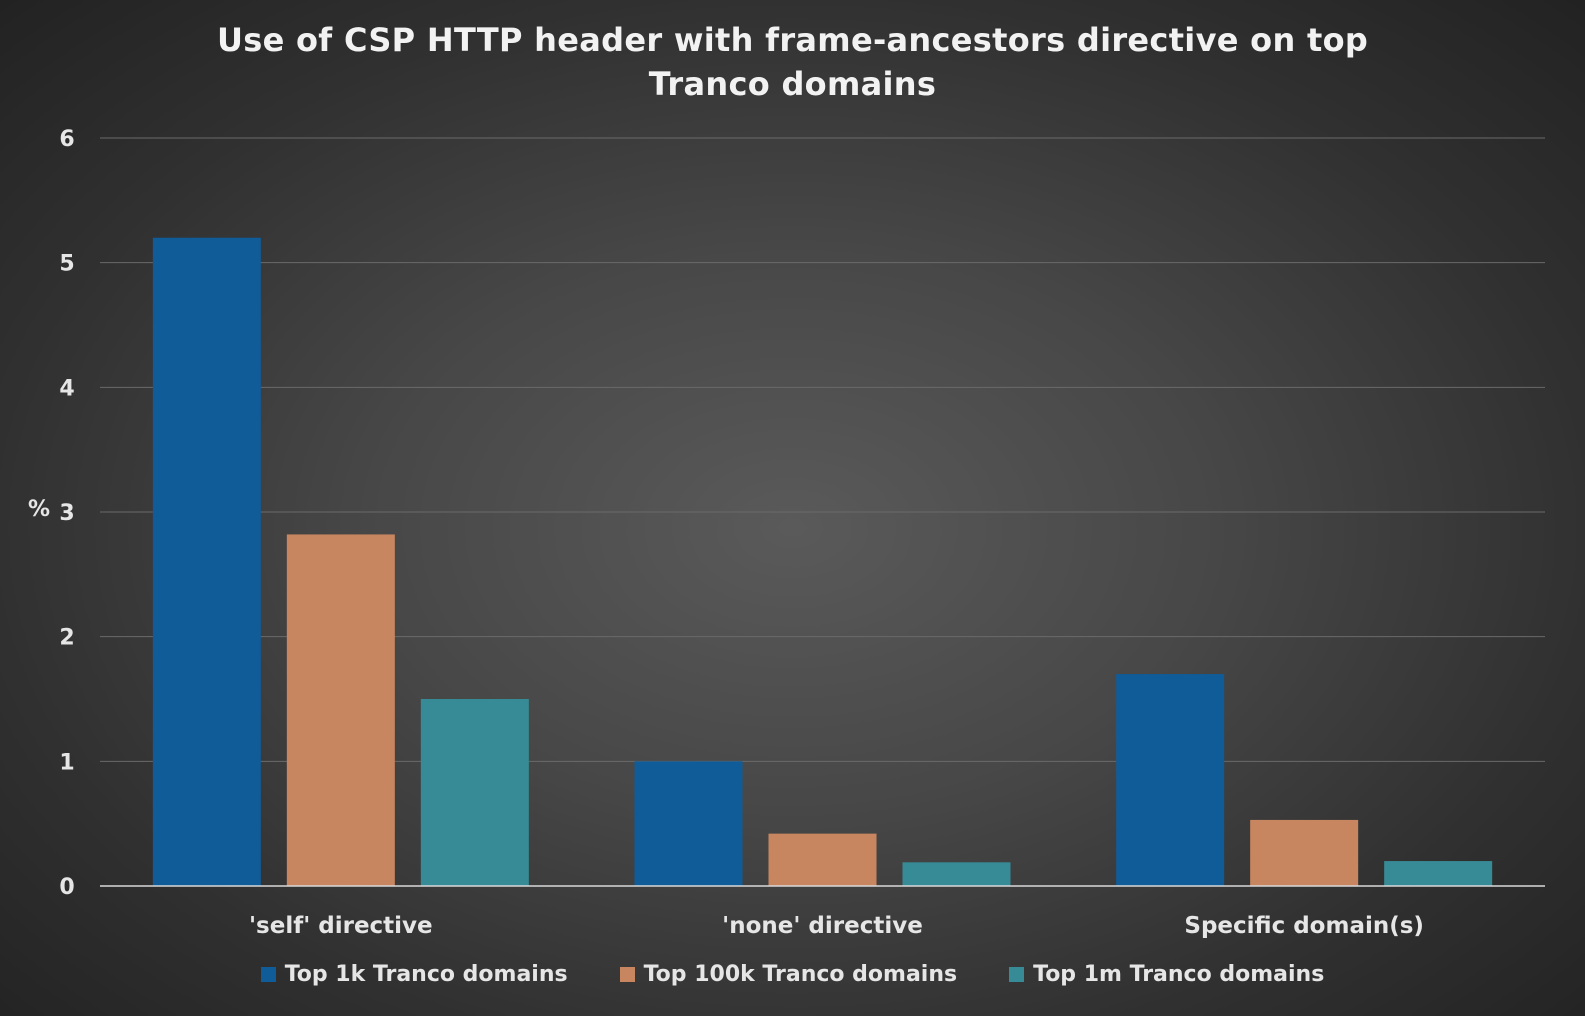  Describe the element at coordinates (66, 388) in the screenshot. I see `y-tick-label: 4` at that location.